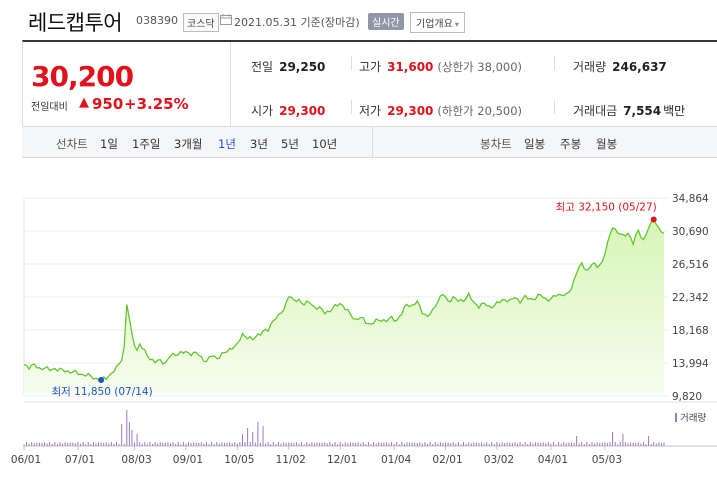 This screenshot has height=484, width=717. I want to click on candle-button-daily: 일봉, so click(535, 144).